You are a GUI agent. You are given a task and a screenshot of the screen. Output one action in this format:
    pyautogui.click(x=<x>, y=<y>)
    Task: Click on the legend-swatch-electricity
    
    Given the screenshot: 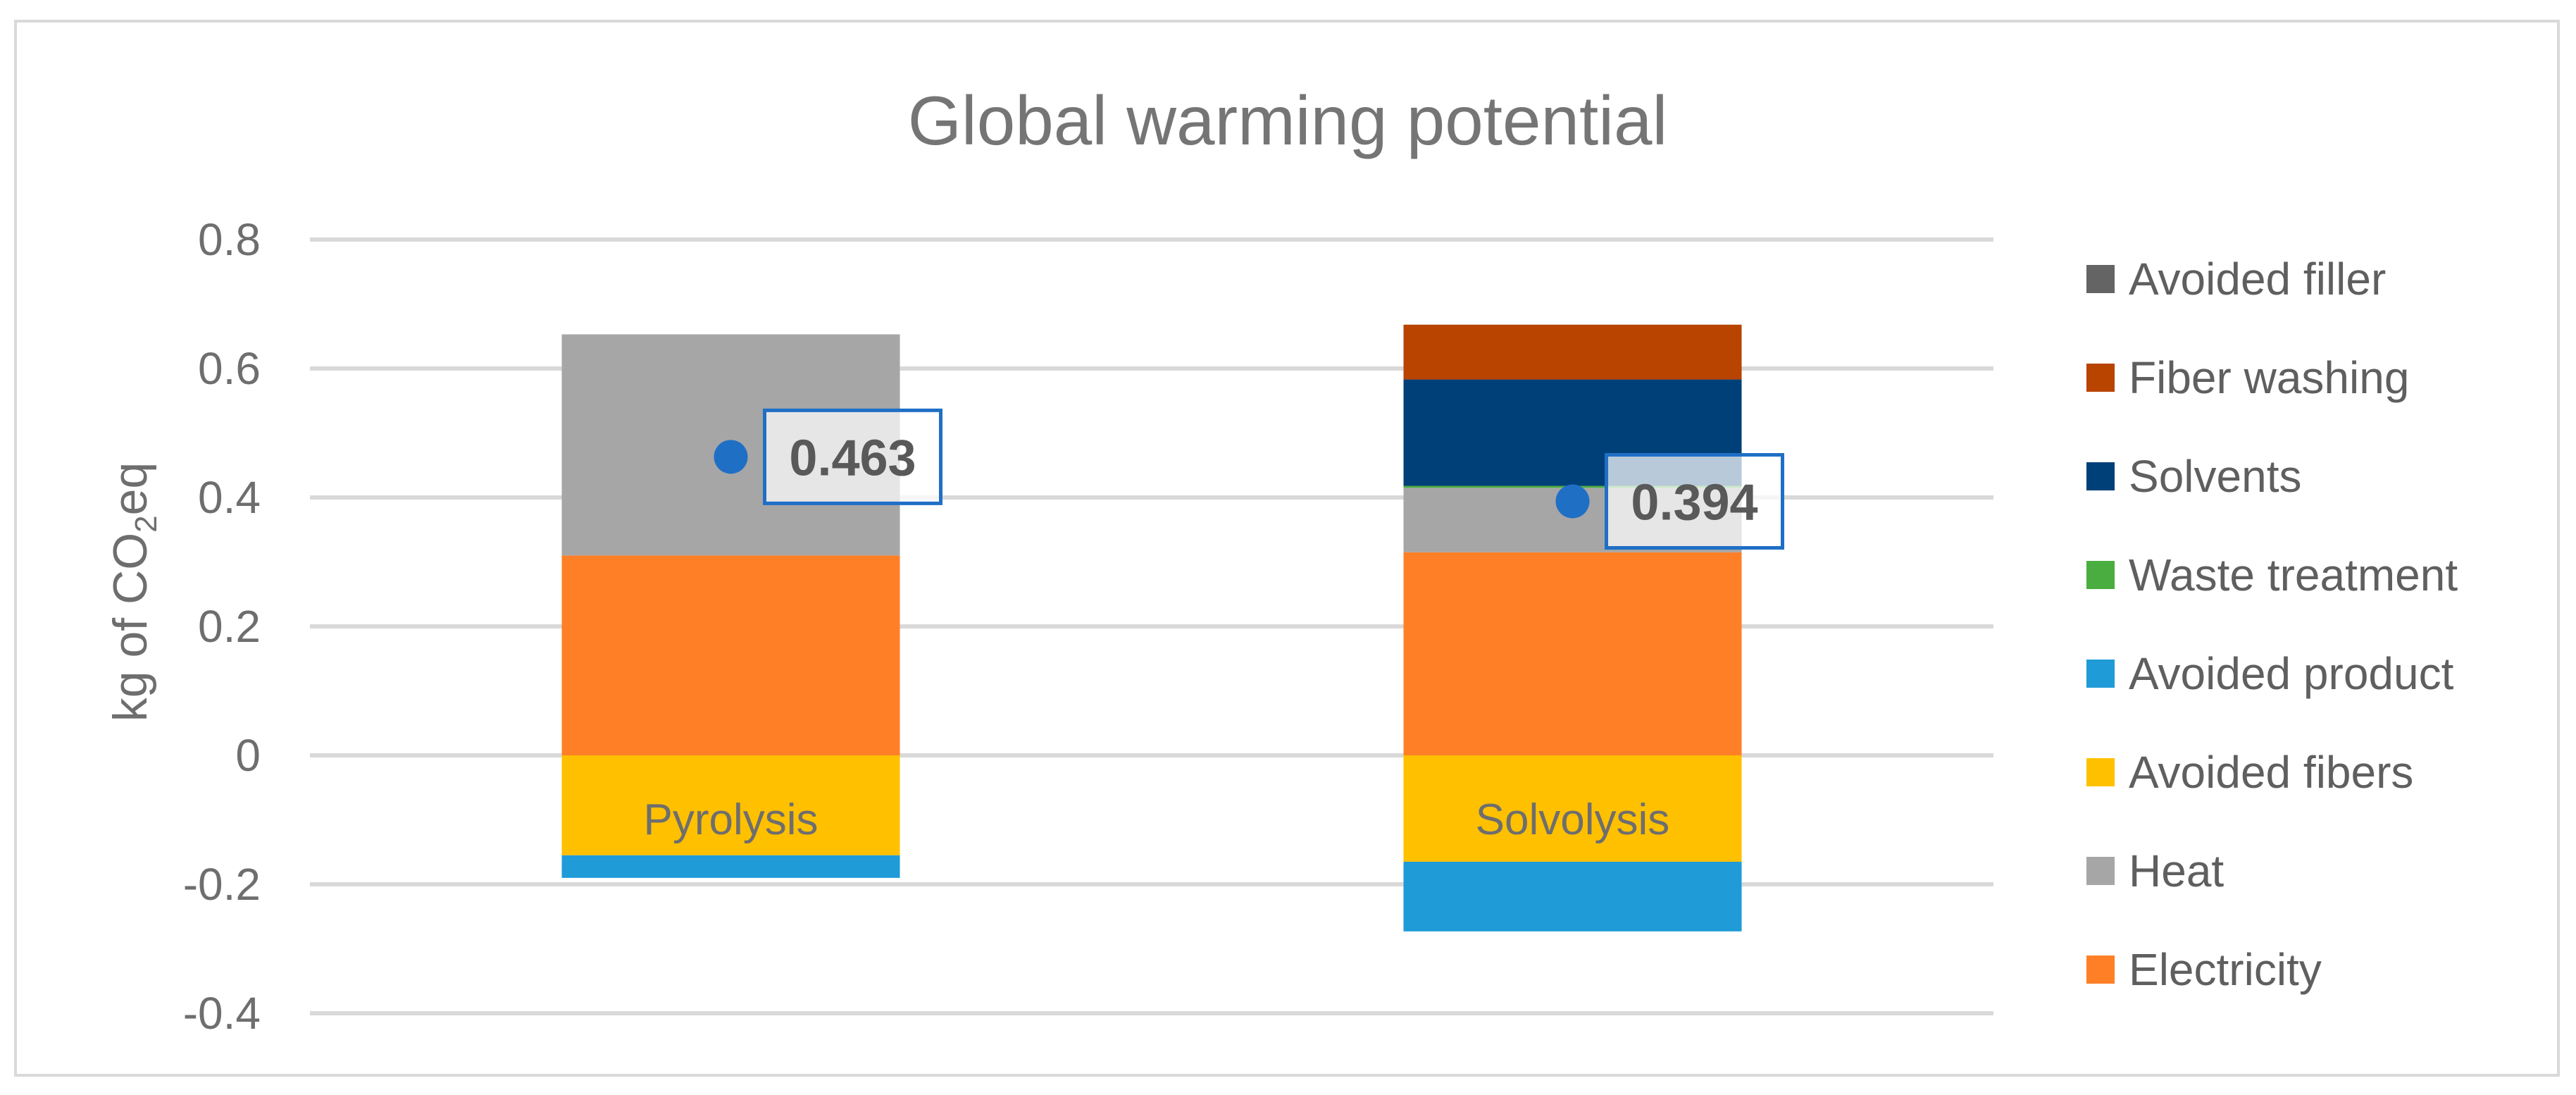 What is the action you would take?
    pyautogui.click(x=2100, y=969)
    